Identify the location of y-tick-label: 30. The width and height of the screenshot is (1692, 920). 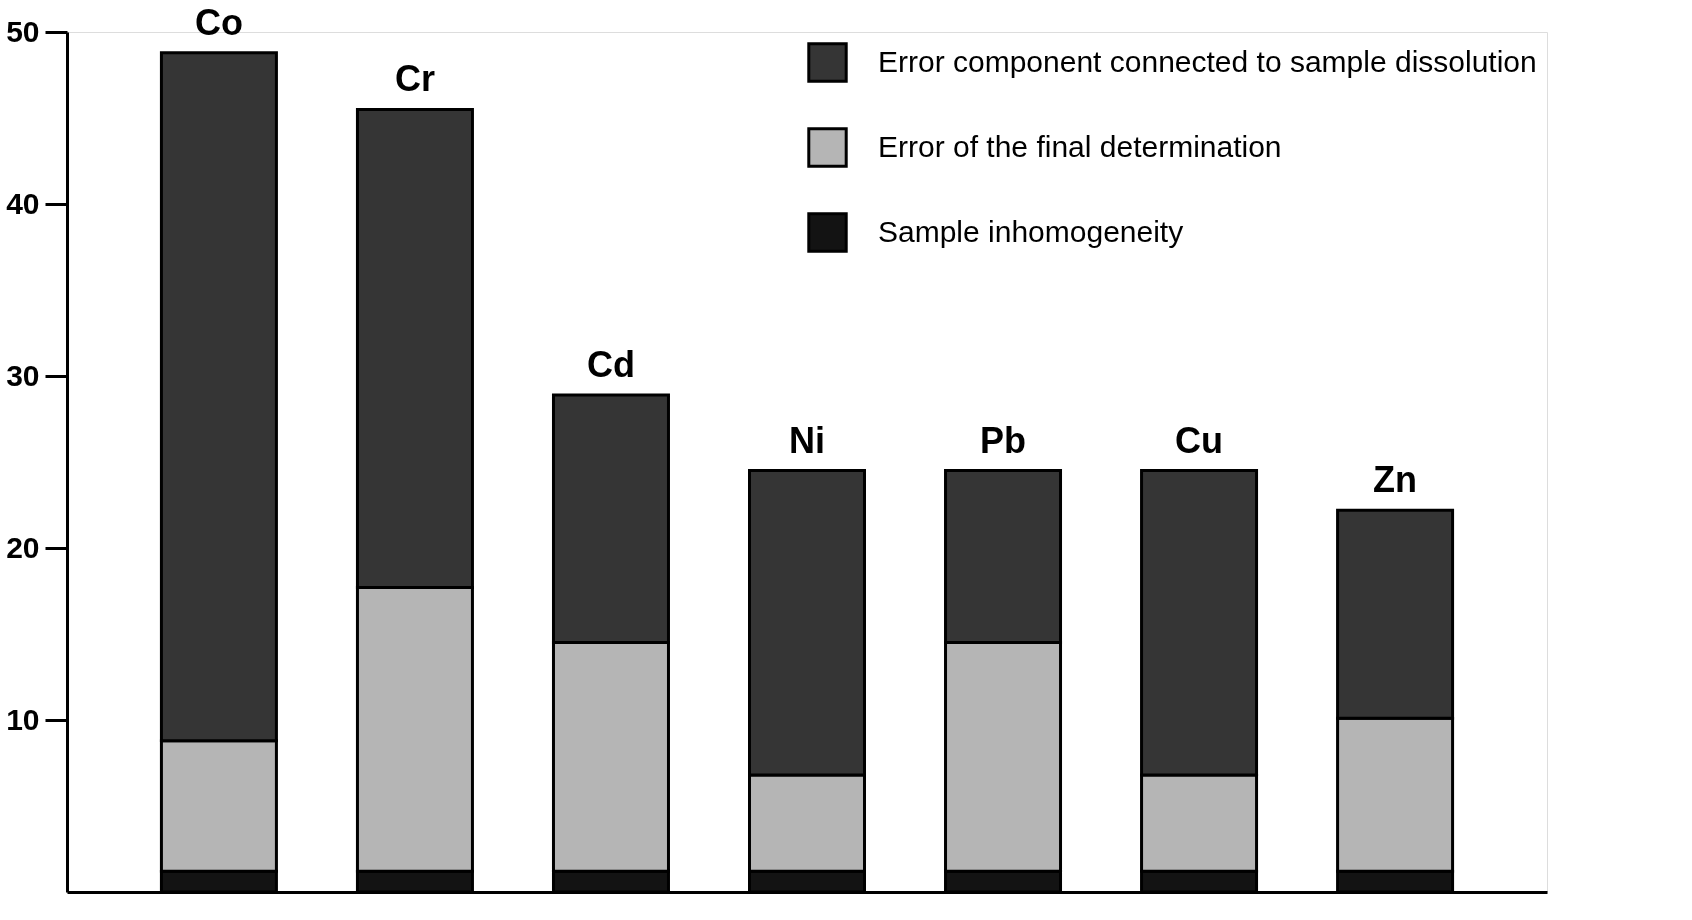
(23, 375).